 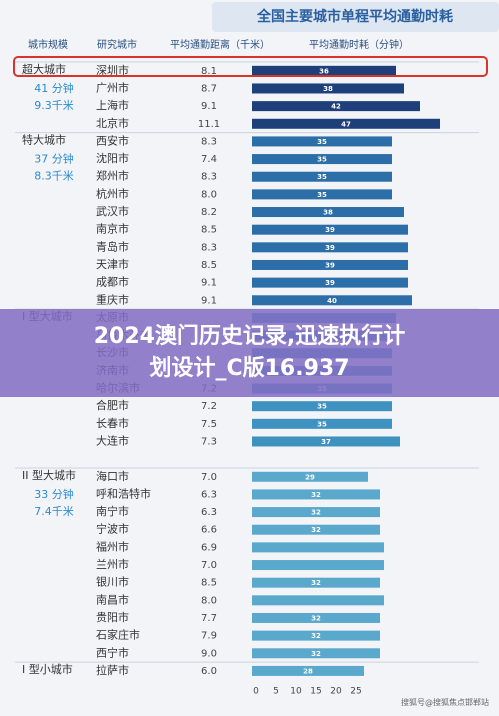 What do you see at coordinates (112, 617) in the screenshot?
I see `city-label: 贵阳市` at bounding box center [112, 617].